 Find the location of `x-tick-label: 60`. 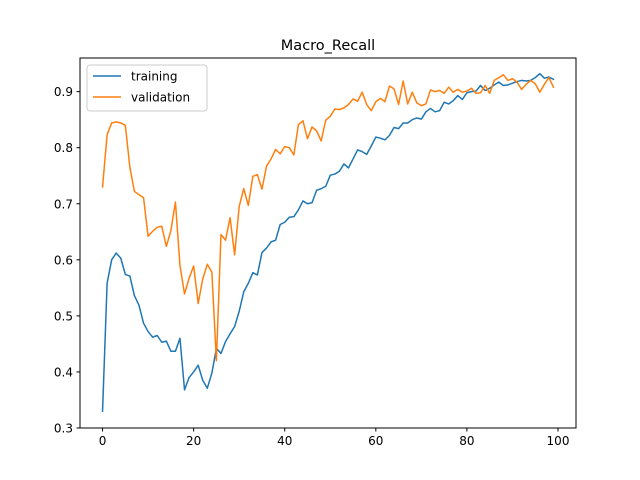

x-tick-label: 60 is located at coordinates (375, 441).